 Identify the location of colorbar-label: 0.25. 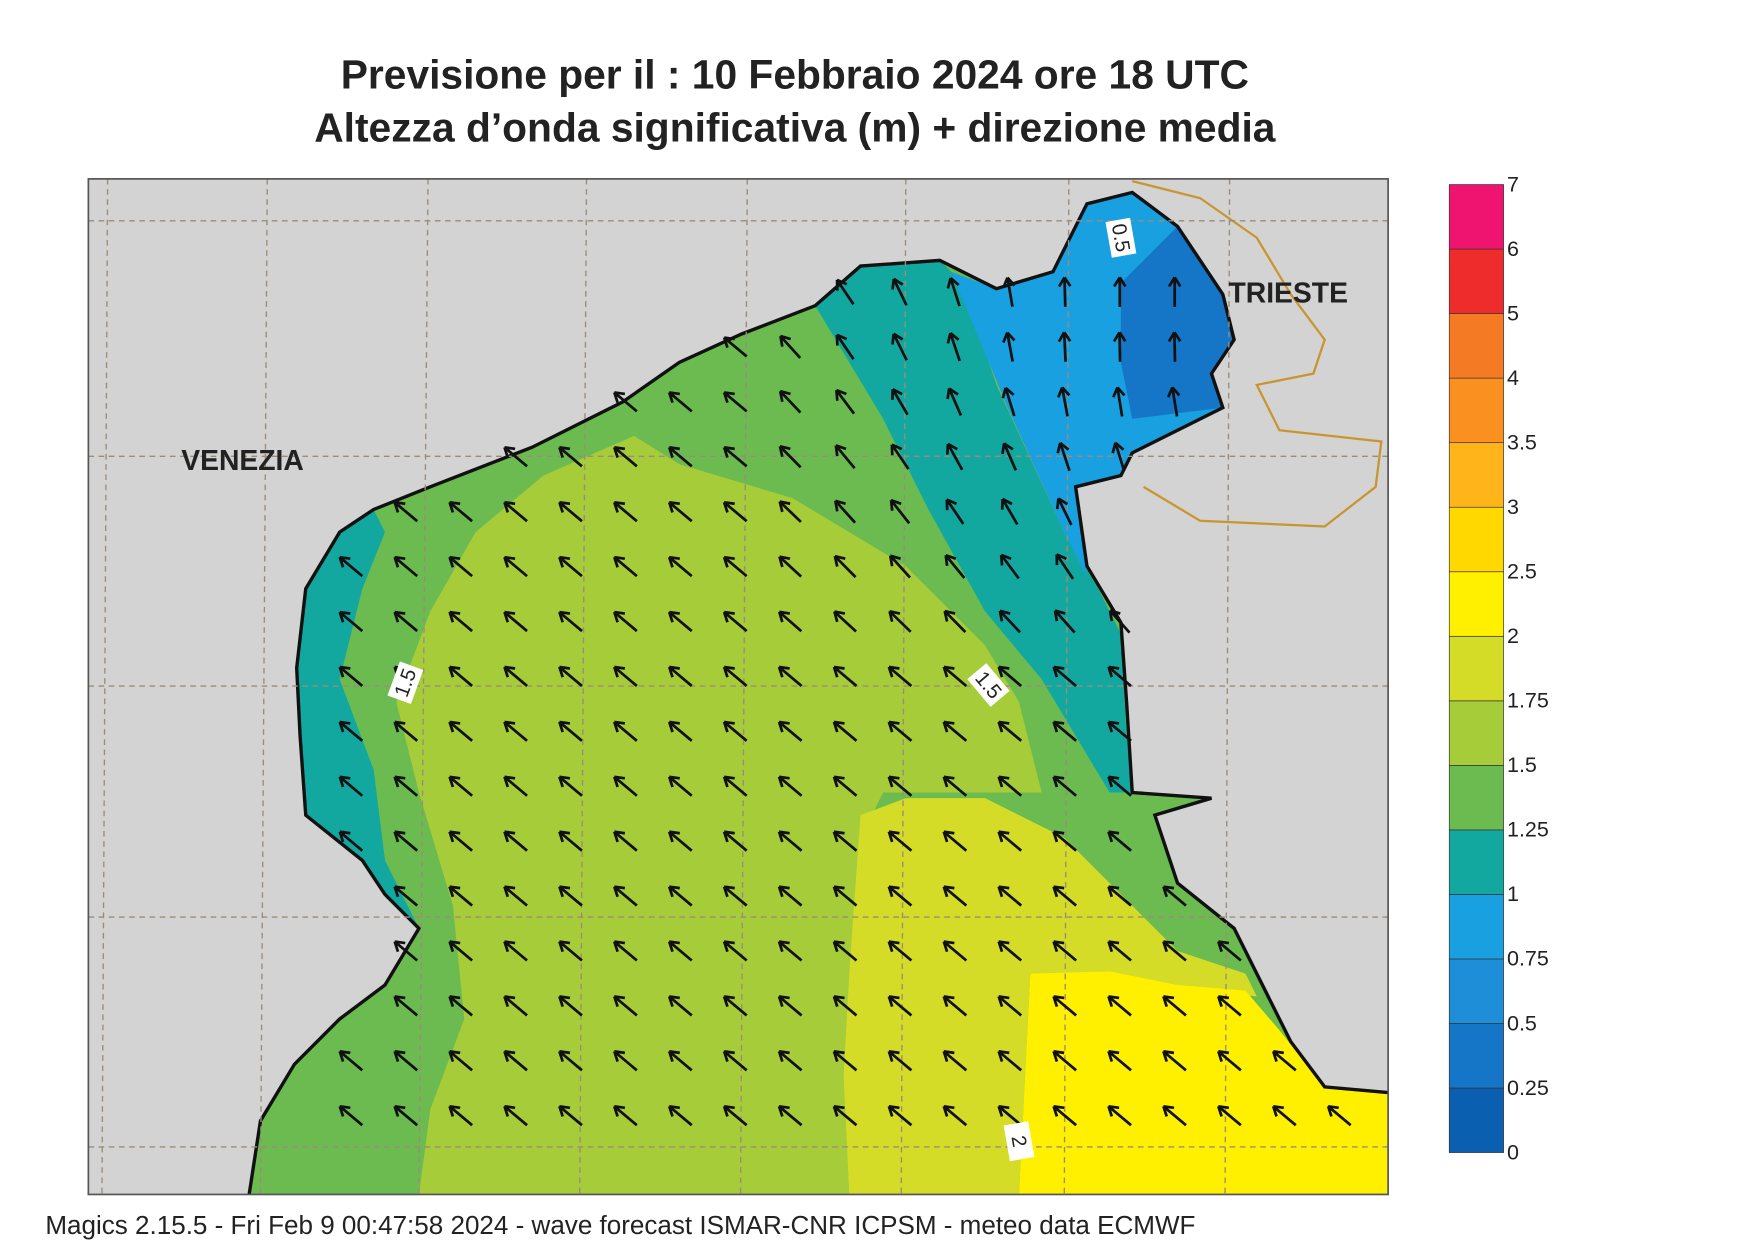
(1528, 1088).